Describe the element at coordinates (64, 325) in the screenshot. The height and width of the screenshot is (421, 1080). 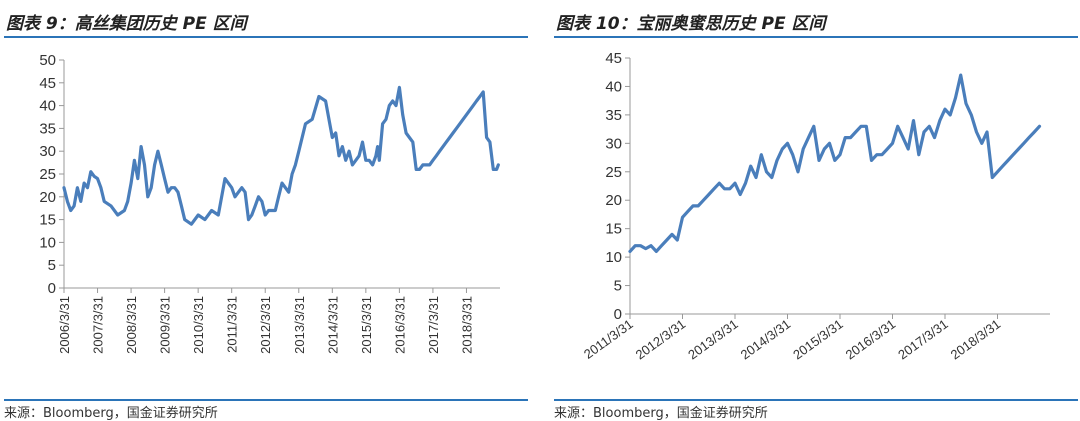
I see `left-x-tick-label: 2006/3/31` at that location.